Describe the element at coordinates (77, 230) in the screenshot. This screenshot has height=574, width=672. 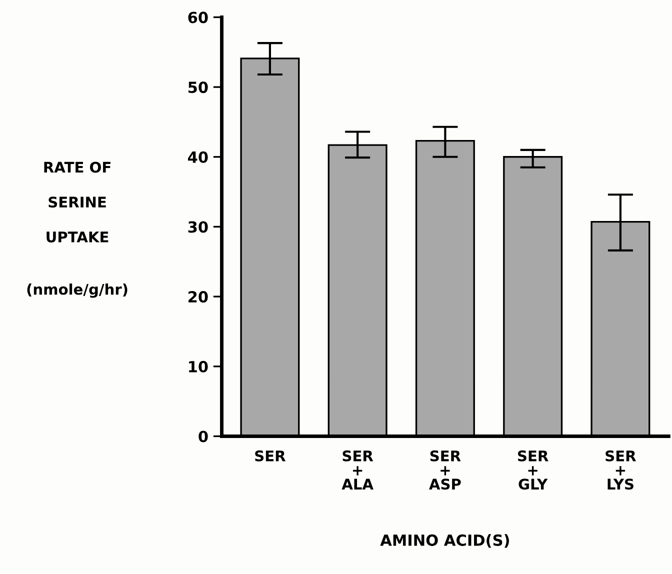
I see `text: RATE OF SERINE UPTAKE (nmole/g/hr)` at that location.